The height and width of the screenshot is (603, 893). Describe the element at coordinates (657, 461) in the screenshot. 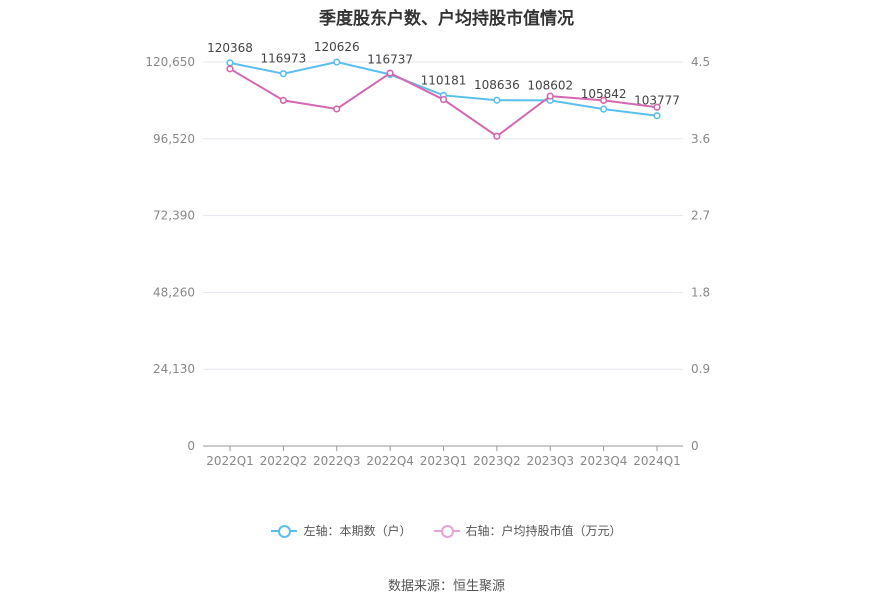

I see `x-axis-tick-label: 2024Q1` at that location.